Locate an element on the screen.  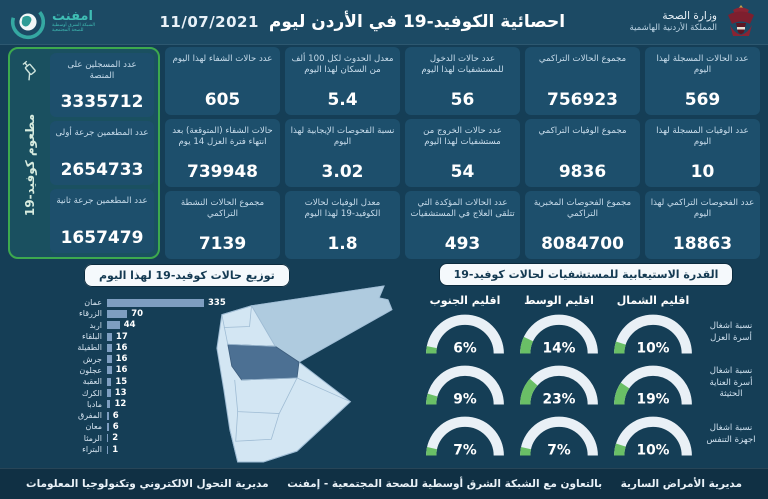
bar-value-label: 17 is located at coordinates (121, 336).